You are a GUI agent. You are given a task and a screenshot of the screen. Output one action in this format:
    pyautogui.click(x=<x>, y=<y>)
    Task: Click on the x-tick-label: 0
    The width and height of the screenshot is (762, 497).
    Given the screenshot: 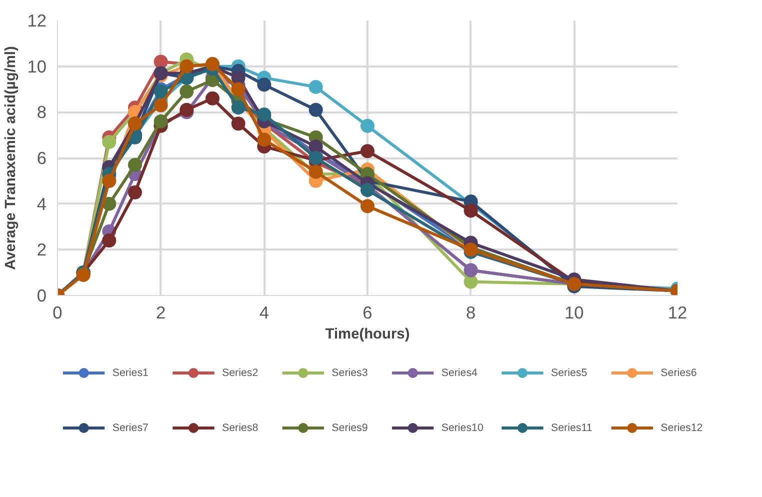 What is the action you would take?
    pyautogui.click(x=57, y=312)
    